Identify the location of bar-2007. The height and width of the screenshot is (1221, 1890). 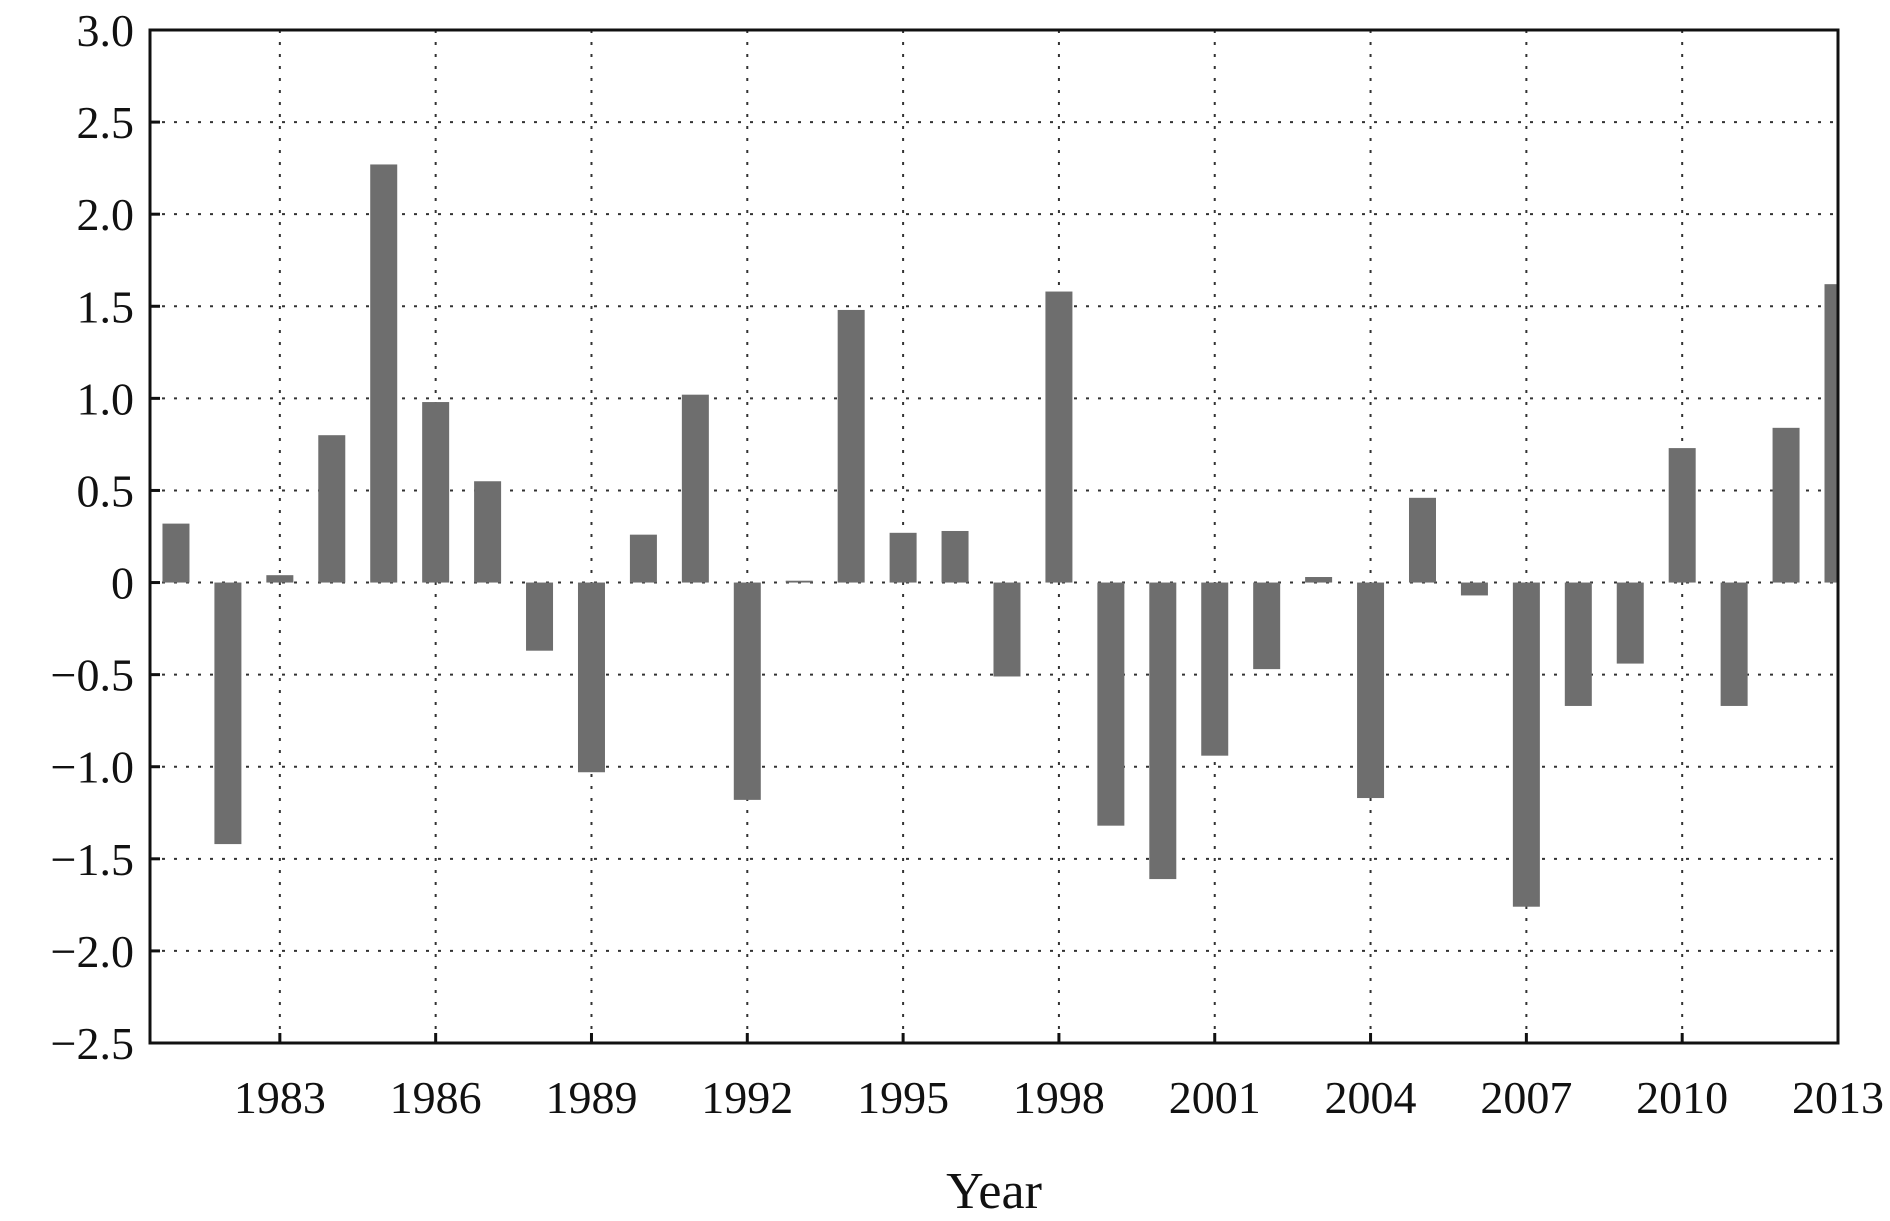
(1526, 744).